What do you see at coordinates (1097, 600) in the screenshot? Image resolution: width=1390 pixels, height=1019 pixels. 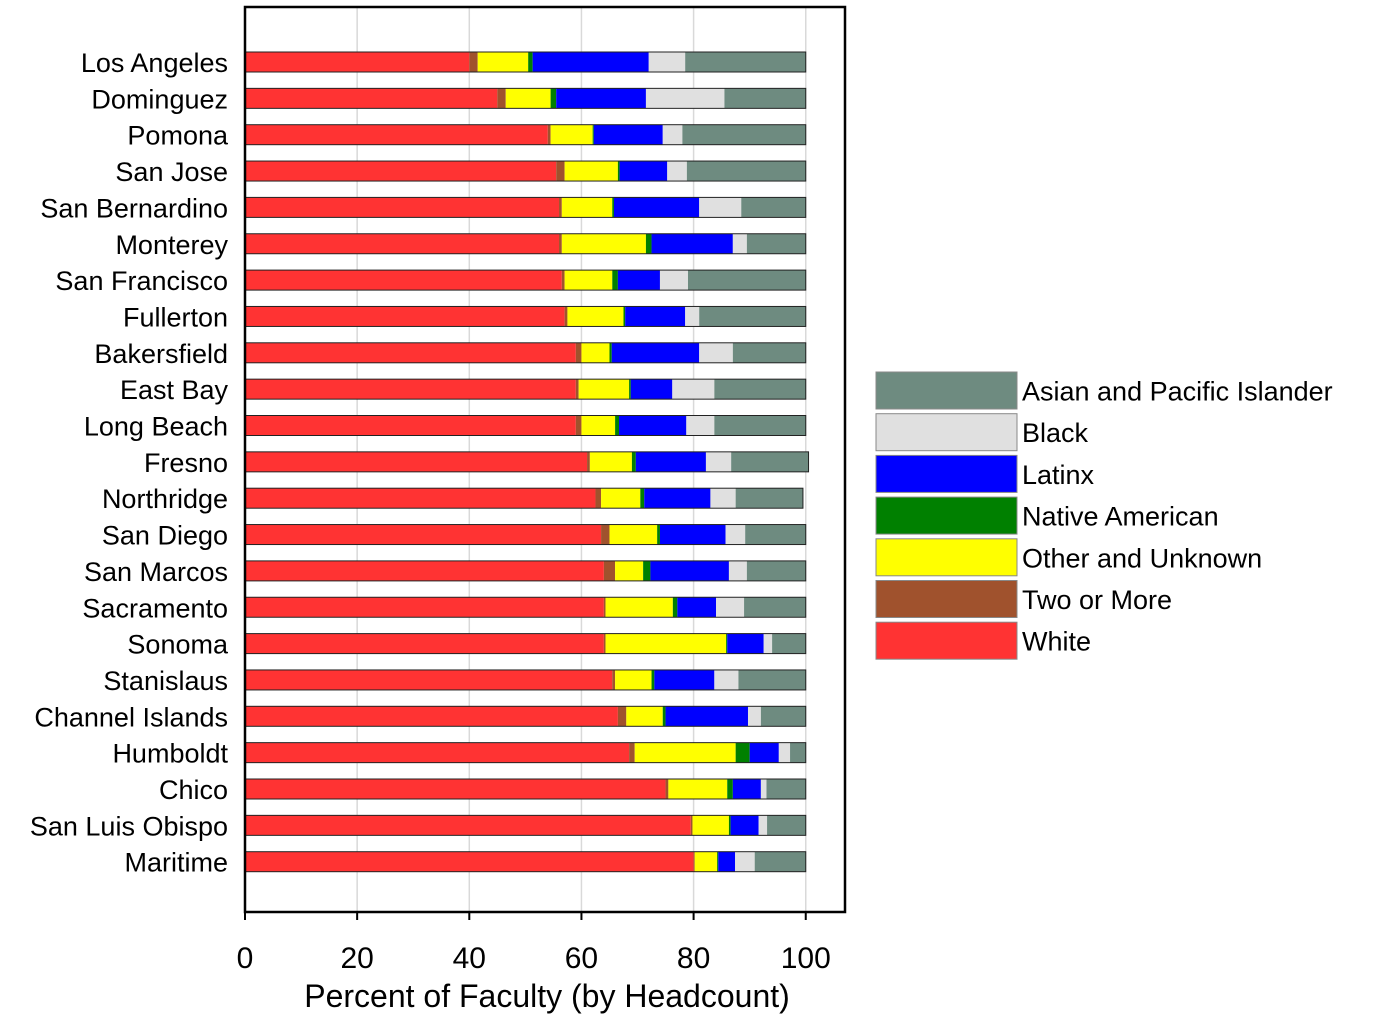 I see `legend-label: Two or More` at bounding box center [1097, 600].